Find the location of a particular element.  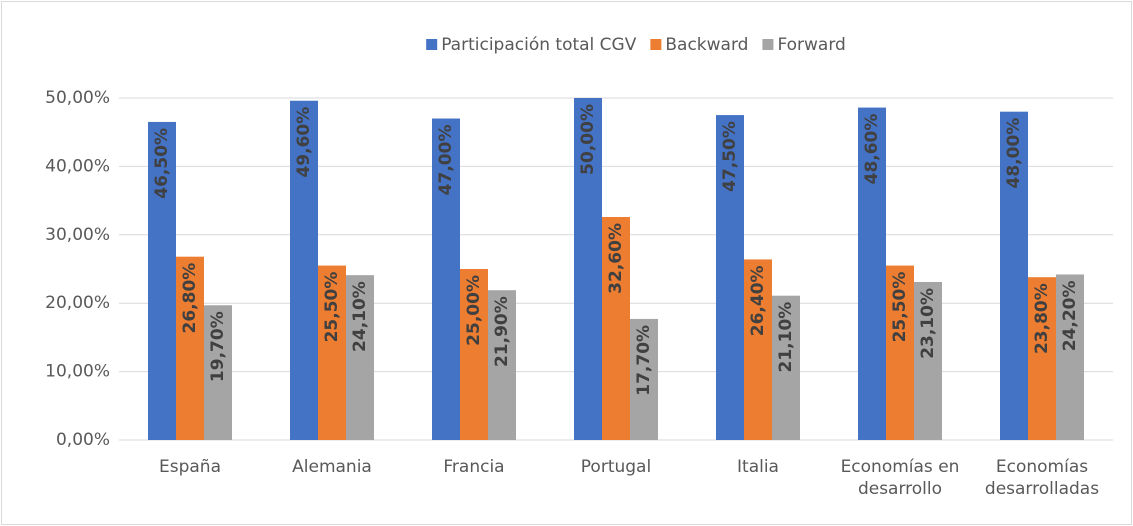

x-tick-label: Economías desarrolladas is located at coordinates (1042, 478).